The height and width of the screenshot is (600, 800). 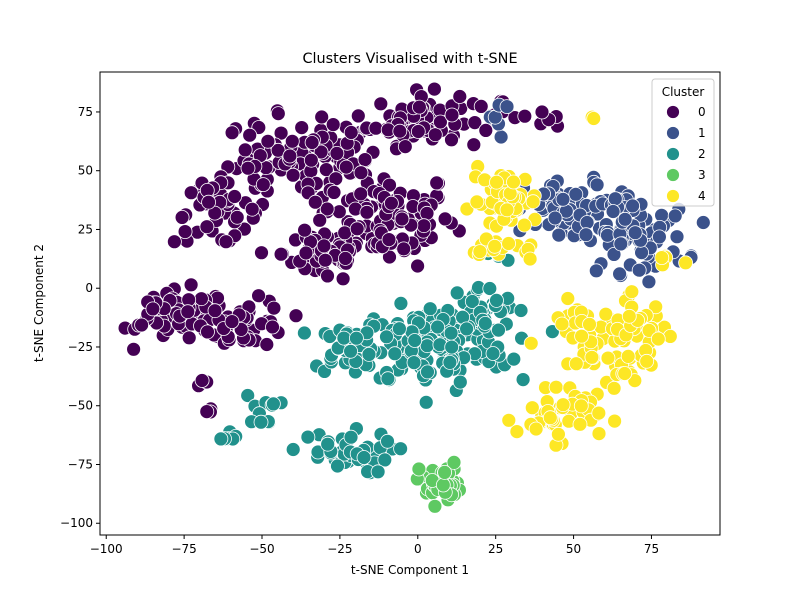 What do you see at coordinates (85, 229) in the screenshot?
I see `y-tick-label: 25` at bounding box center [85, 229].